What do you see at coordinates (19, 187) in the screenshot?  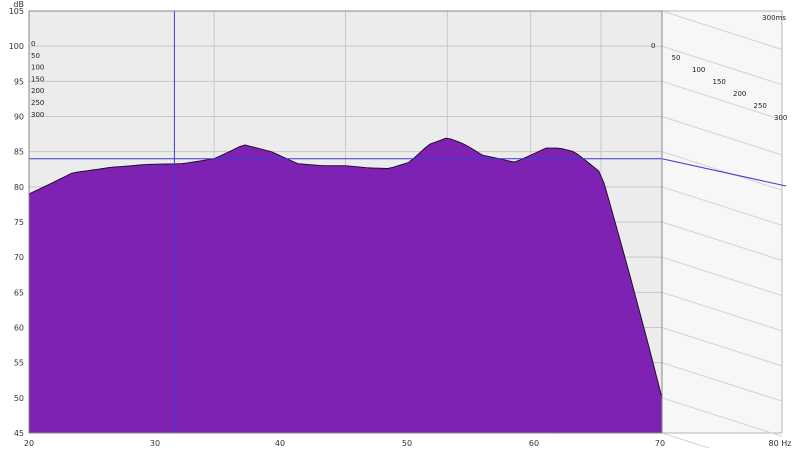 I see `y-tick-label: 80` at bounding box center [19, 187].